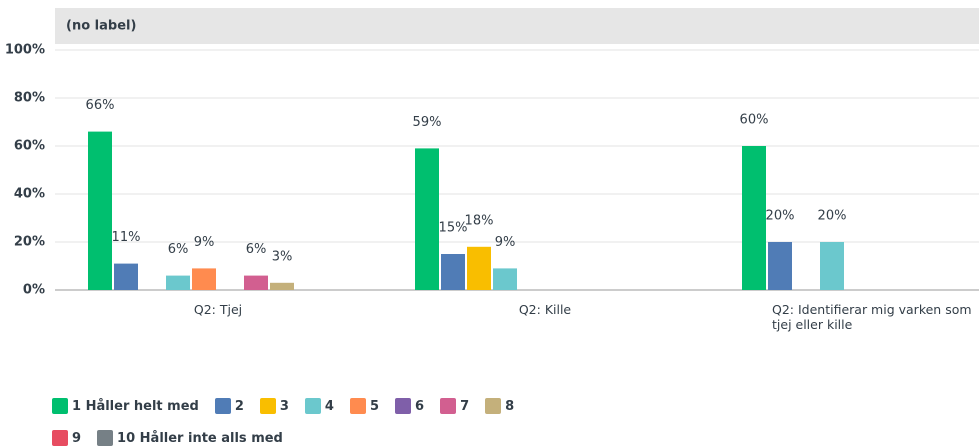 The height and width of the screenshot is (448, 979). I want to click on legend-label: 1 Håller helt med, so click(135, 406).